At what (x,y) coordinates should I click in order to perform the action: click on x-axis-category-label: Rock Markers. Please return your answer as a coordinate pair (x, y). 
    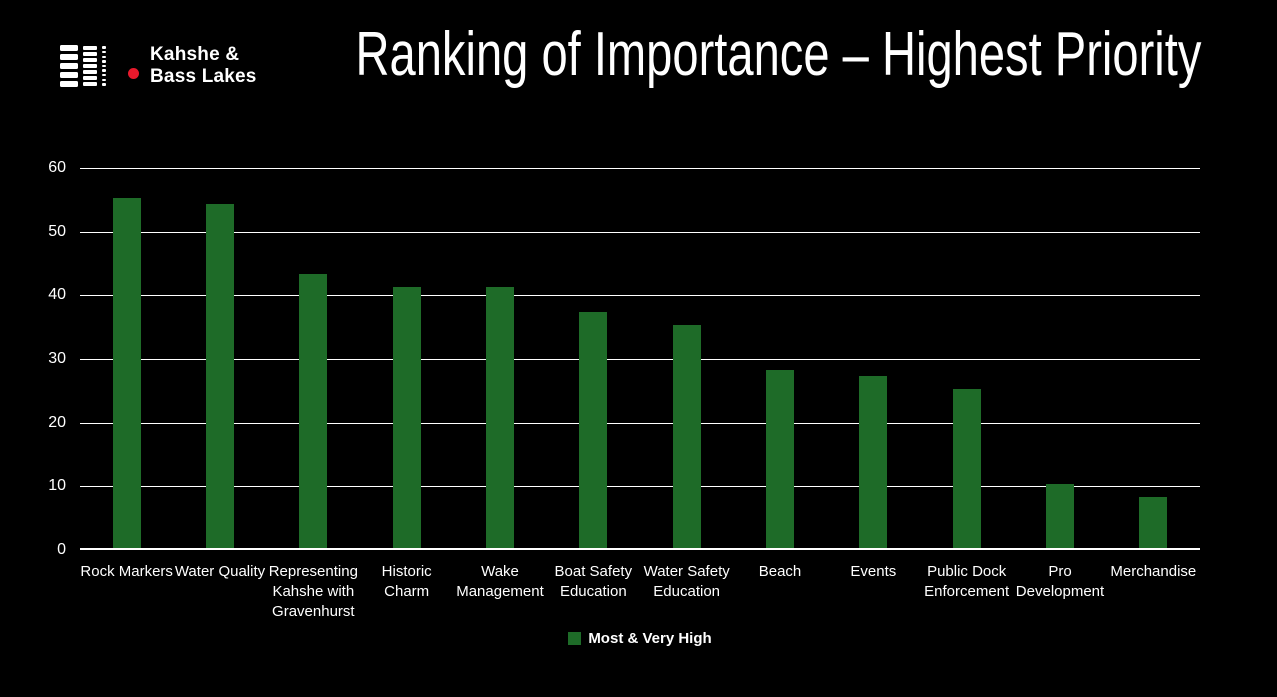
    Looking at the image, I should click on (126, 571).